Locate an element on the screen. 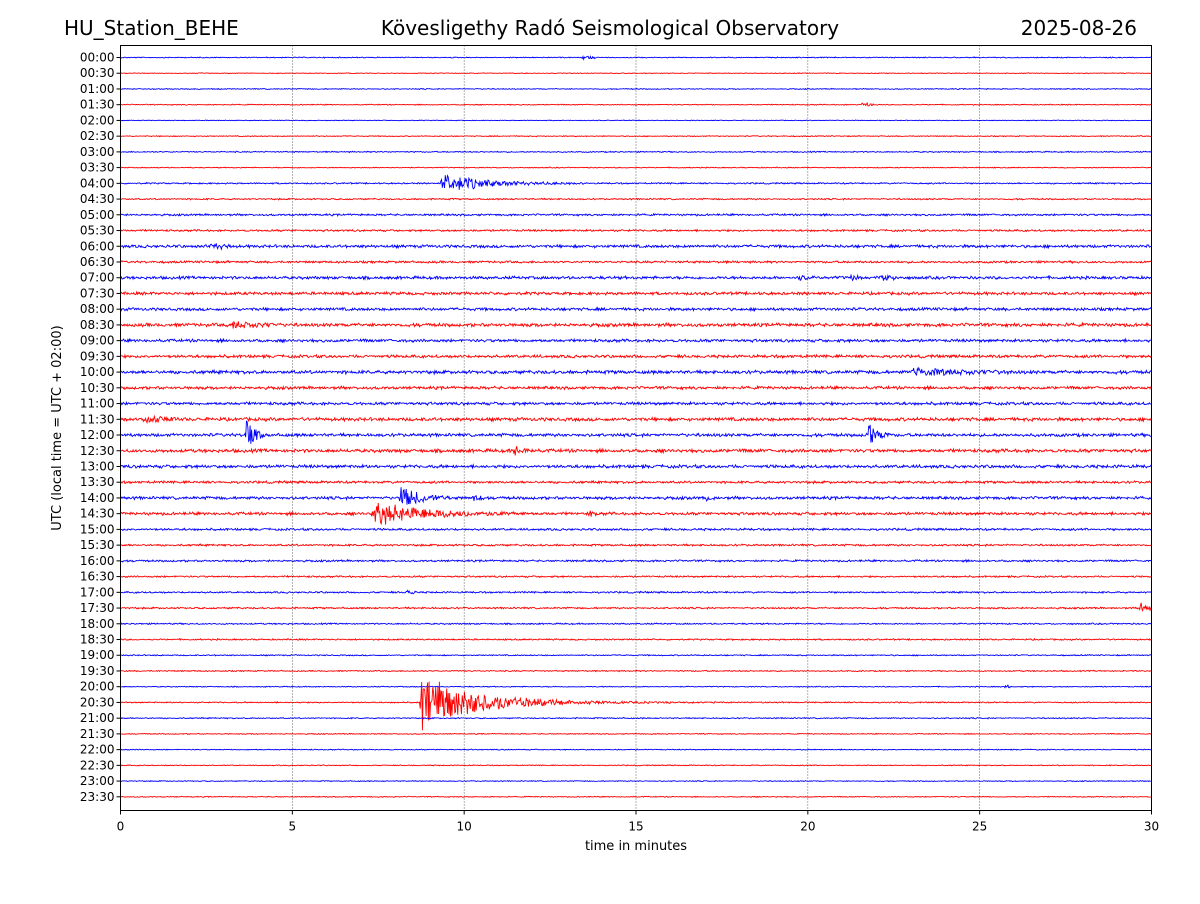 Image resolution: width=1200 pixels, height=904 pixels. x-tick-label: 25 is located at coordinates (979, 827).